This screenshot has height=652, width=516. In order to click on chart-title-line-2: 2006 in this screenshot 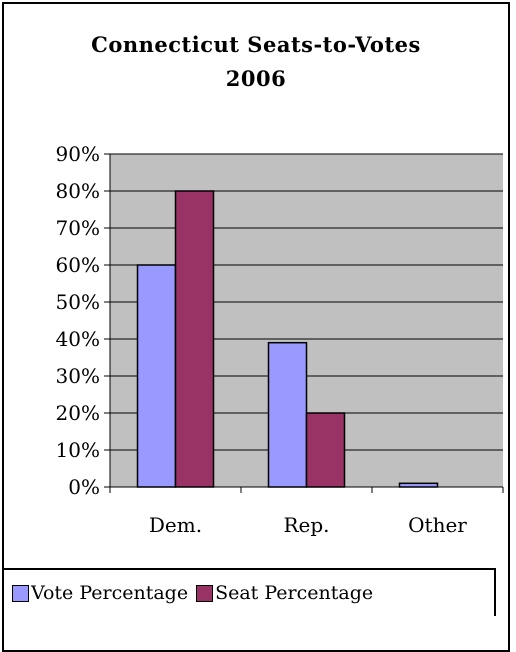, I will do `click(256, 78)`.